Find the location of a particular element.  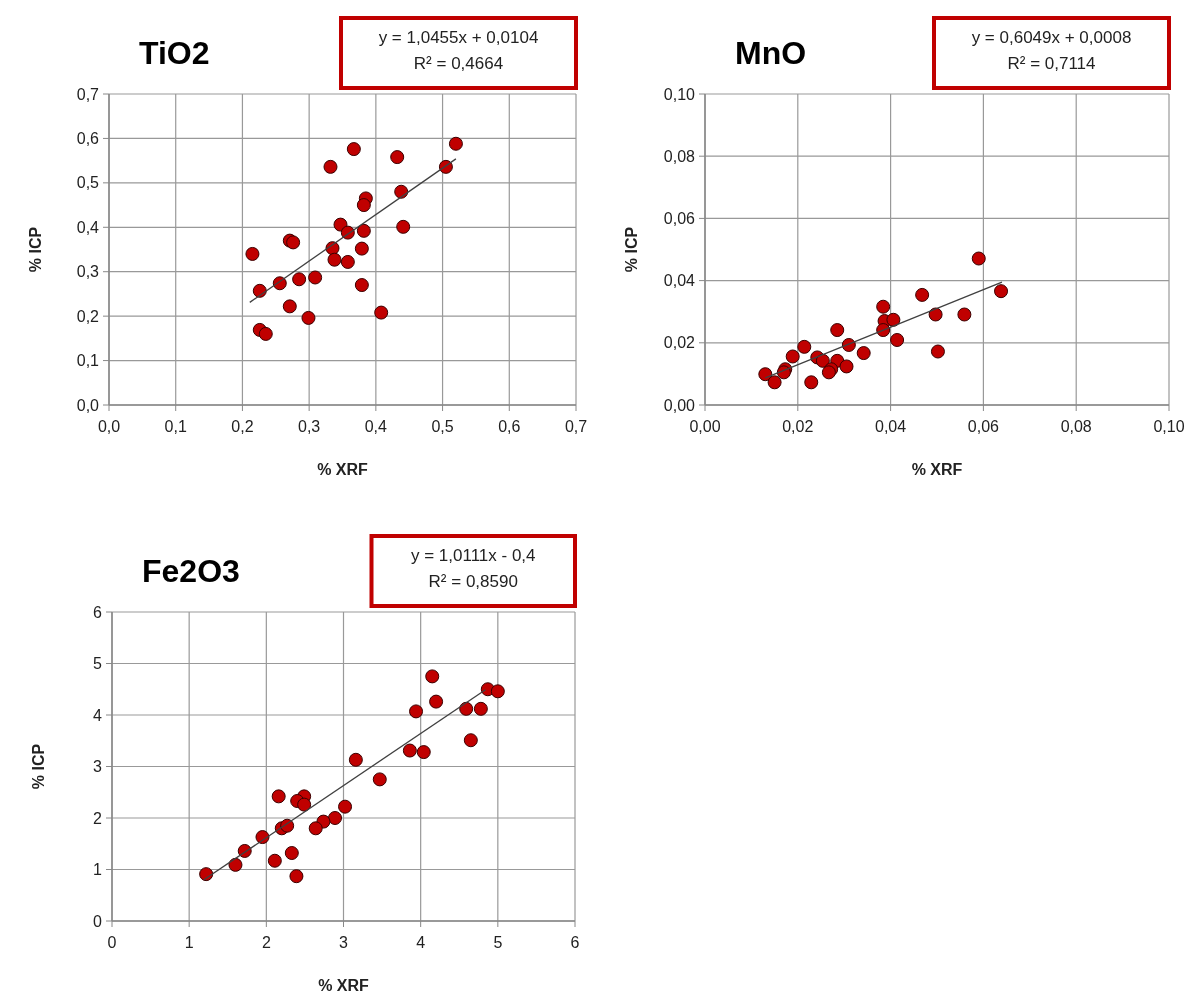

text: y = 0,6049x + 0,0008 is located at coordinates (1051, 37).